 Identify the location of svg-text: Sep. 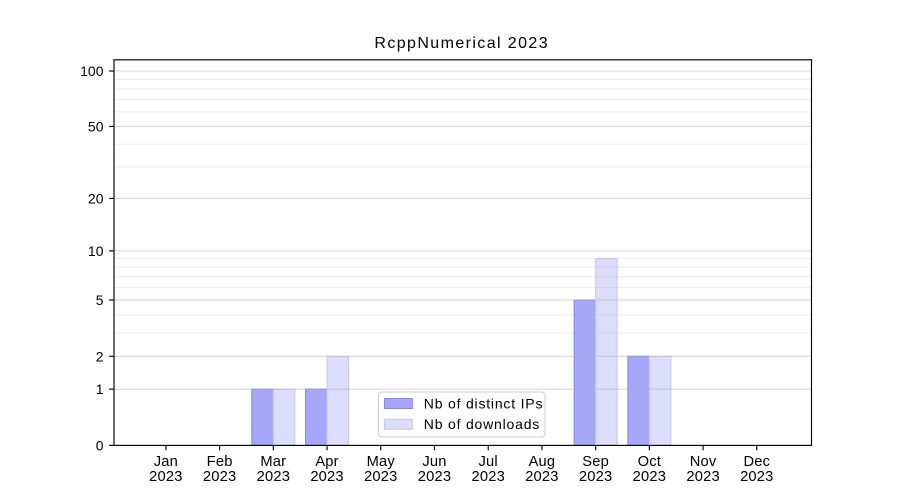
(595, 462).